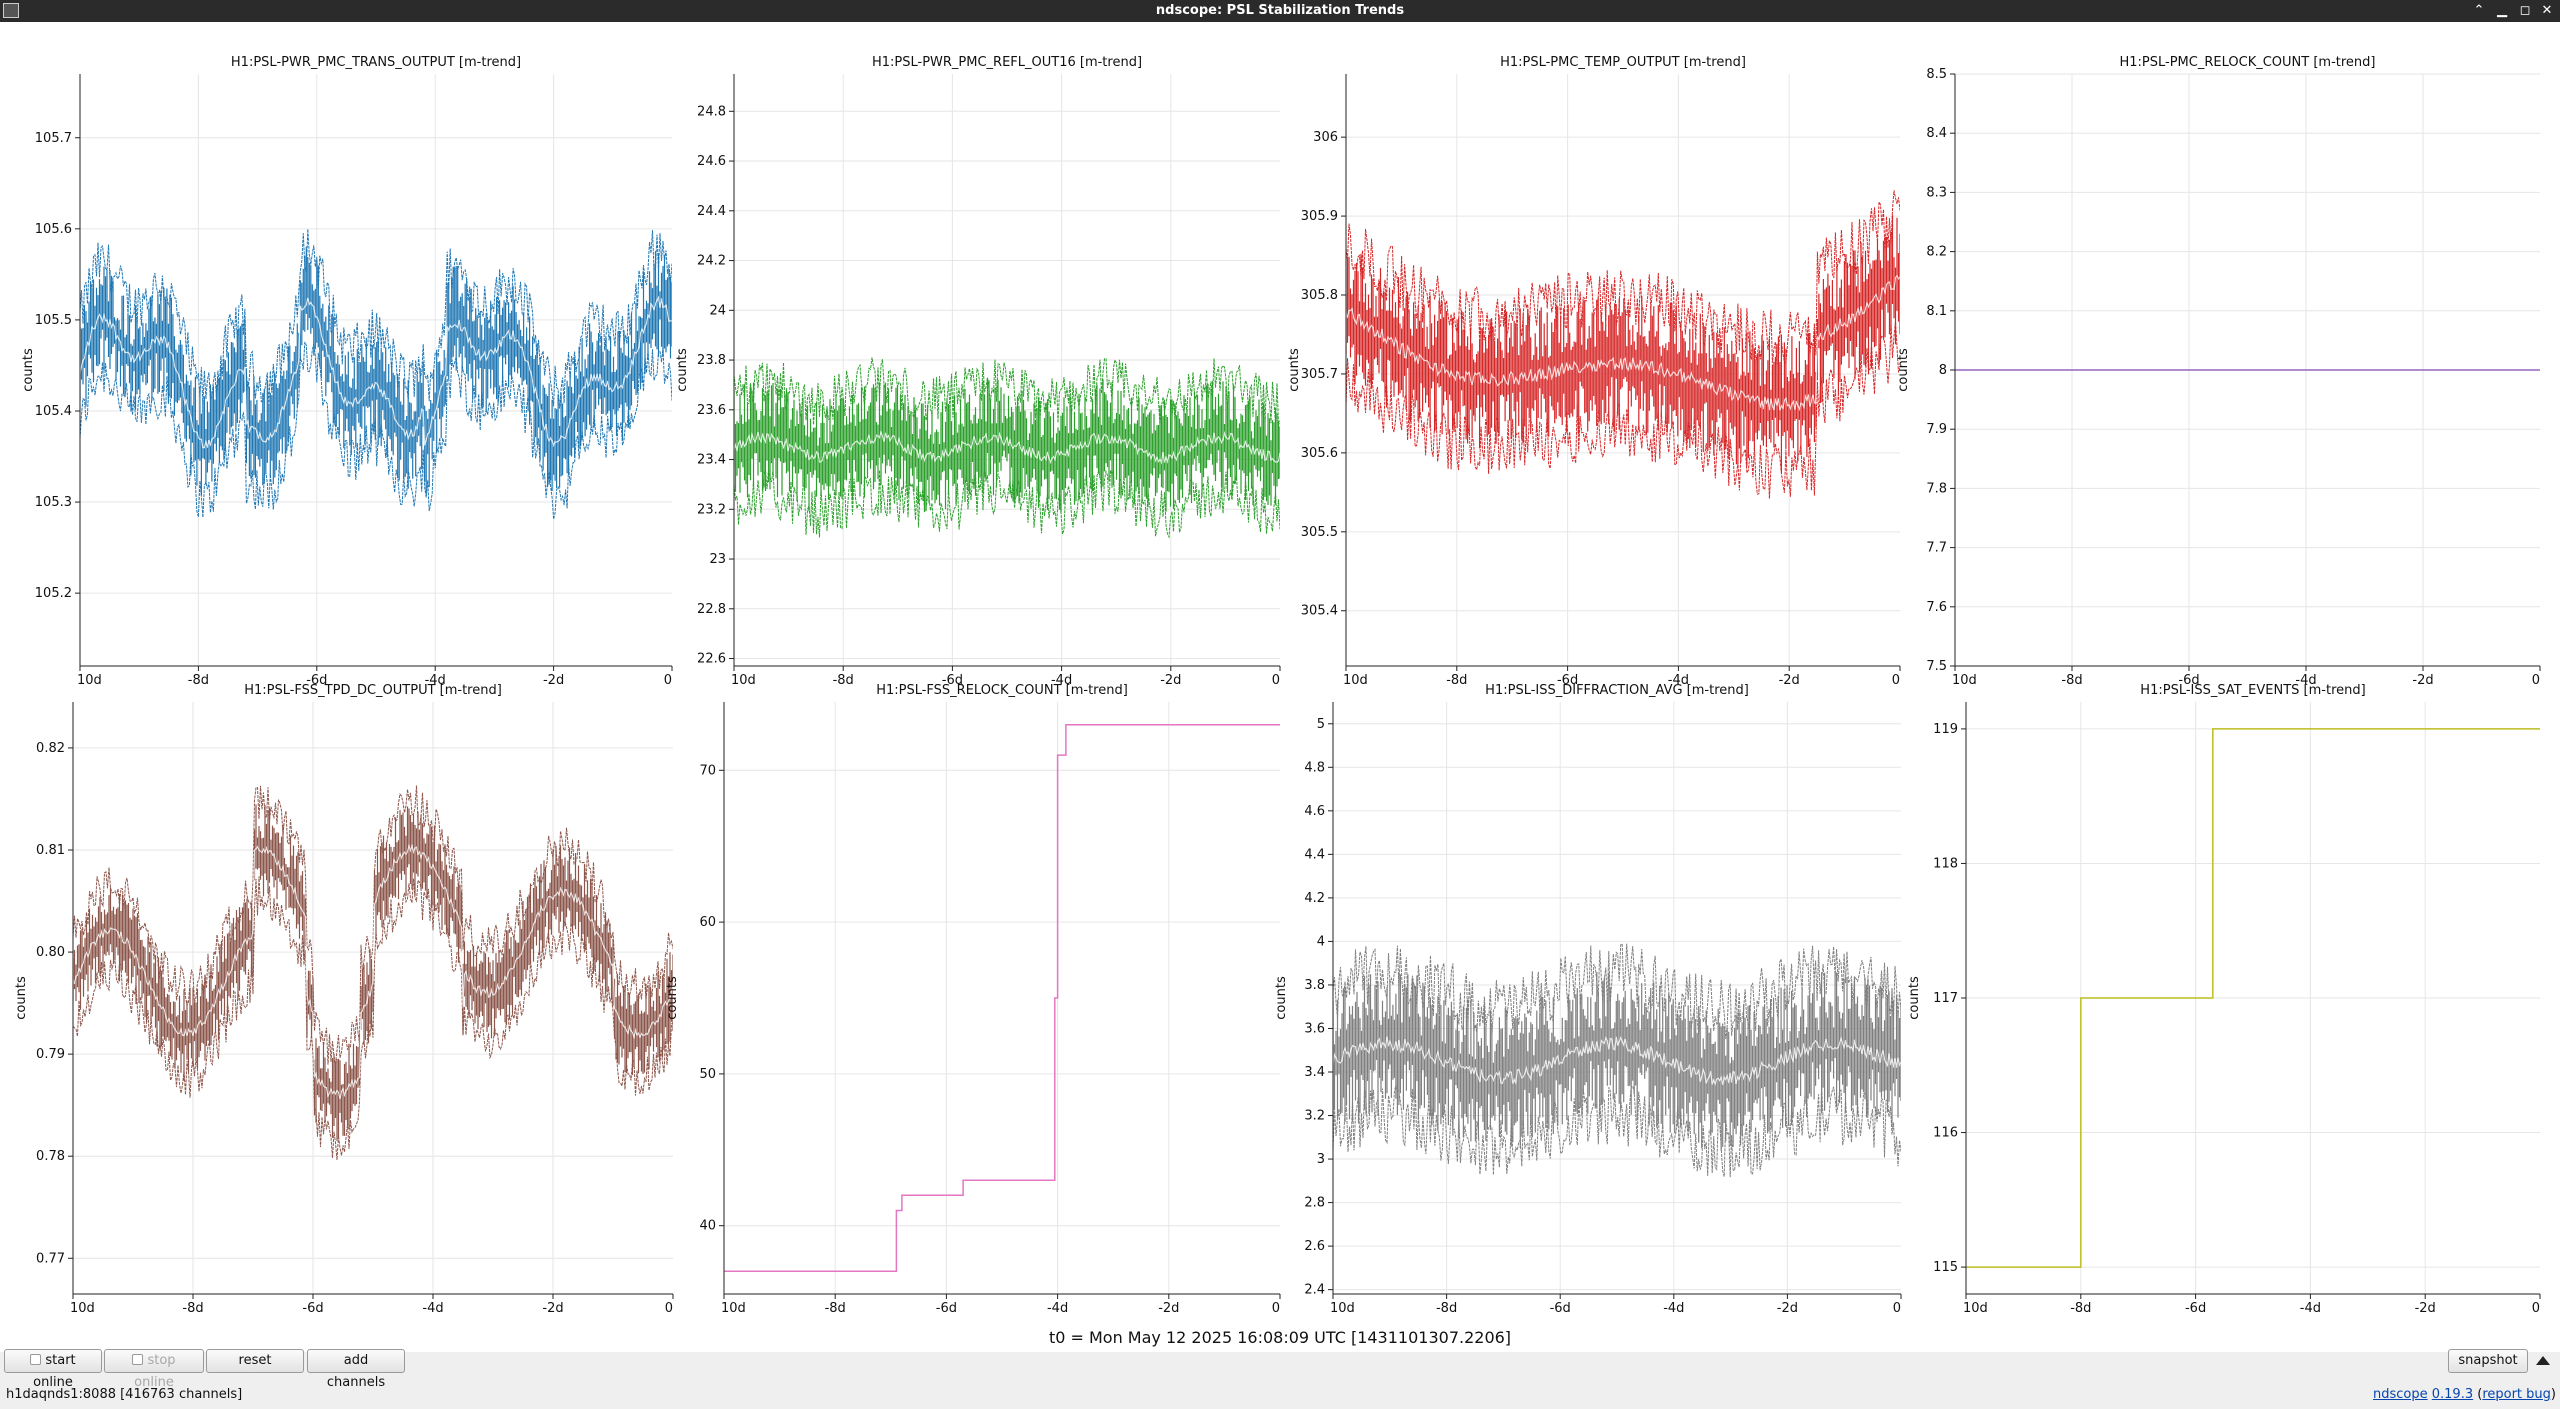 The width and height of the screenshot is (2560, 1409). Describe the element at coordinates (154, 1369) in the screenshot. I see `stop-online-button: stop online` at that location.